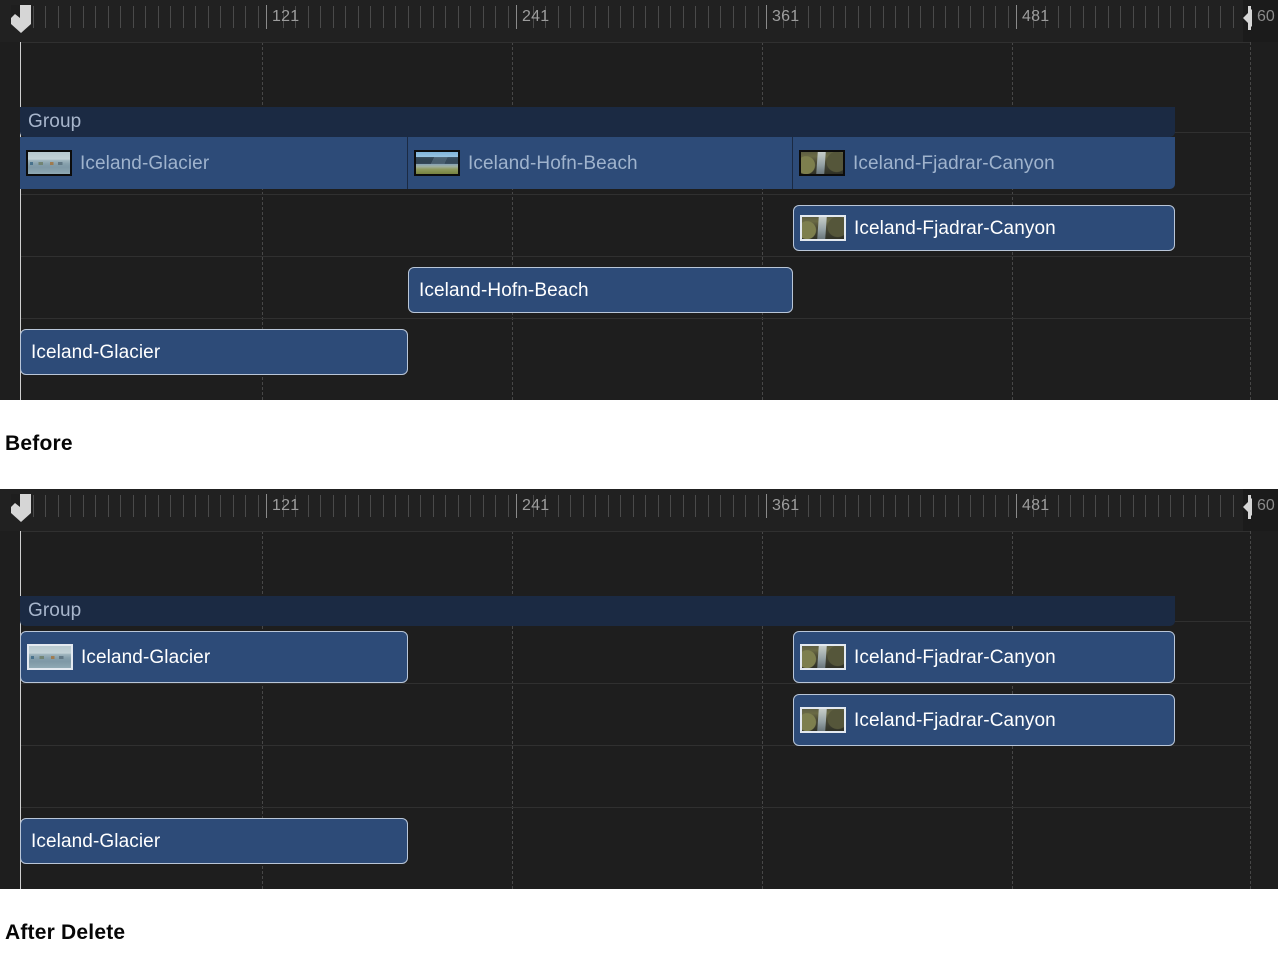  I want to click on clip-iceland-hofn-beach: Iceland-Hofn-Beach, so click(600, 163).